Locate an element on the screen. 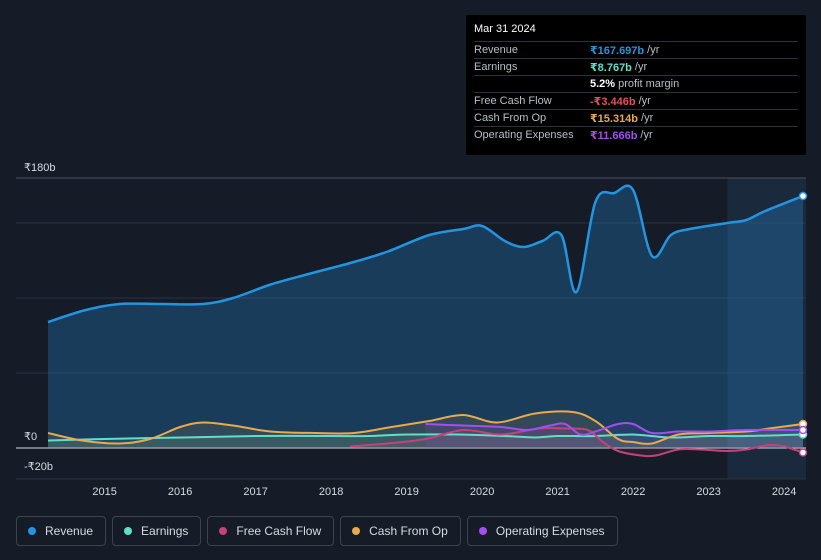 Image resolution: width=821 pixels, height=560 pixels. y-label-zero: ₹0 is located at coordinates (30, 437).